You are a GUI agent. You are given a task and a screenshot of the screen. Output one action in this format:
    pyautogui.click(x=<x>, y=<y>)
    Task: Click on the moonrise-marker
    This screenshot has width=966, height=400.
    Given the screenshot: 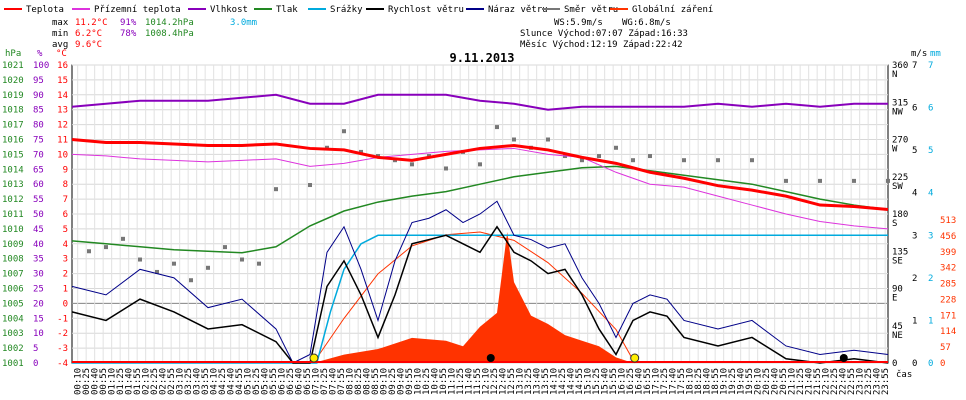 What is the action you would take?
    pyautogui.click(x=490, y=358)
    